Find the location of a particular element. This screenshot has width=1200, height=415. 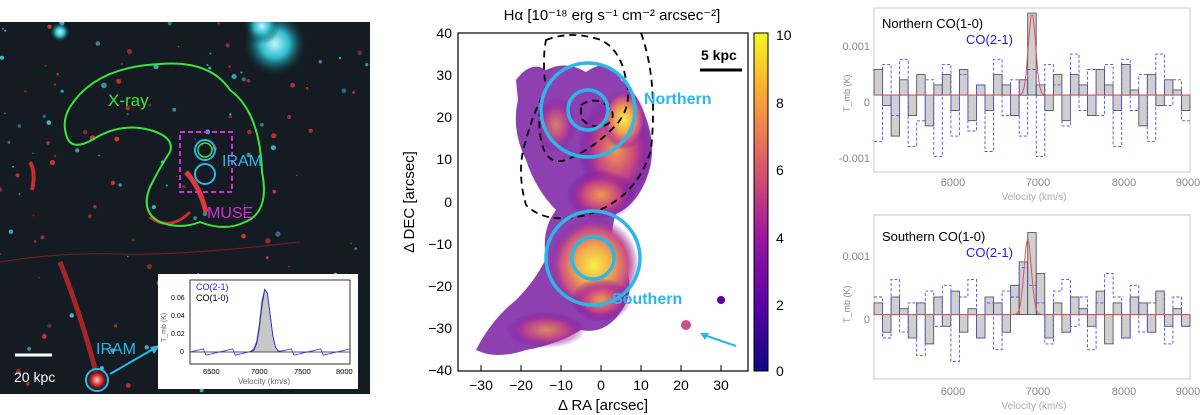

inset-xlabel: Velocity (km/s) is located at coordinates (264, 381).